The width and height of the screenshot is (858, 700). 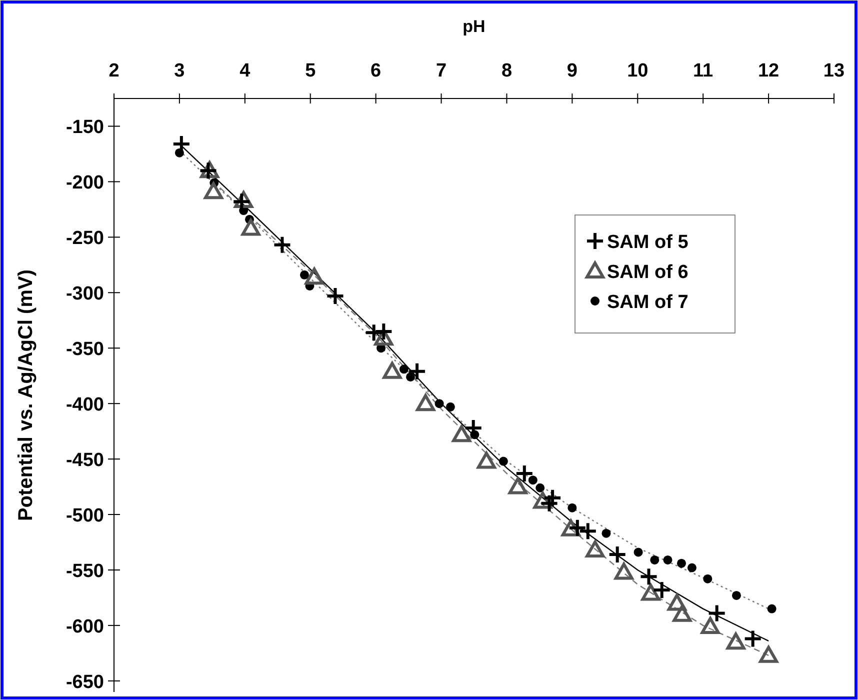 I want to click on x-tick-label: 10, so click(x=637, y=71).